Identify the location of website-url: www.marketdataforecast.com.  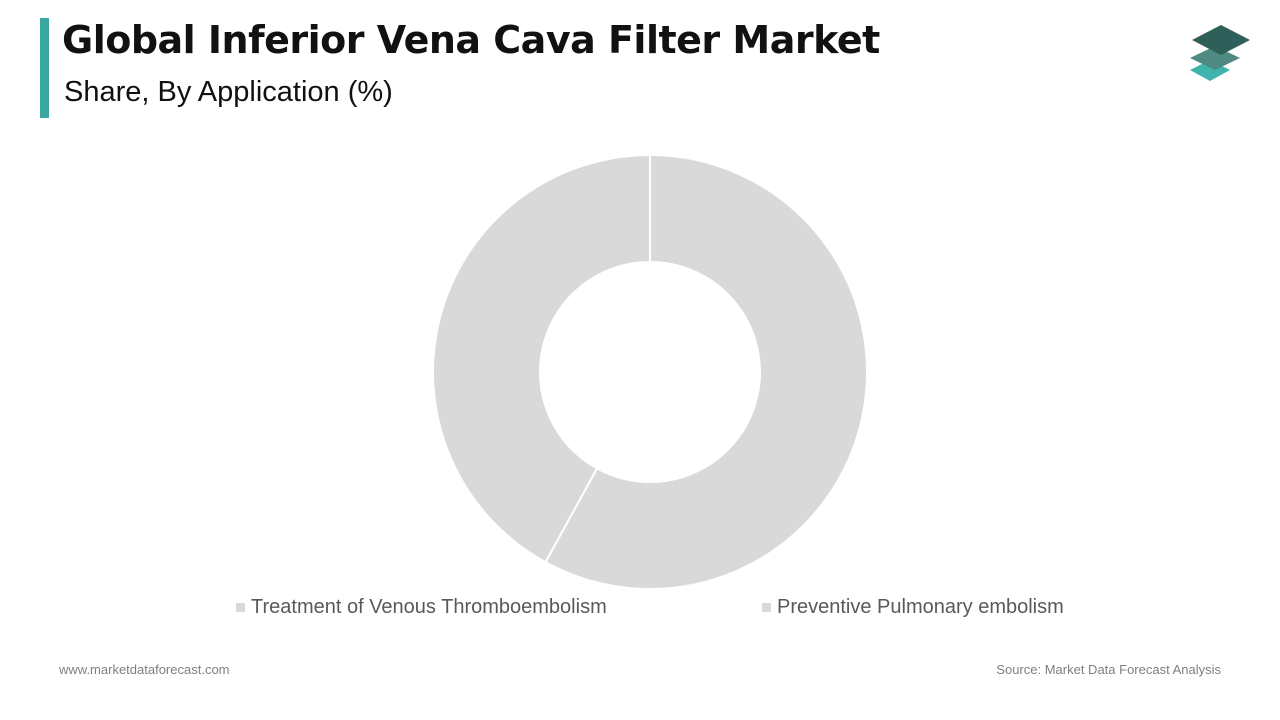
(144, 669).